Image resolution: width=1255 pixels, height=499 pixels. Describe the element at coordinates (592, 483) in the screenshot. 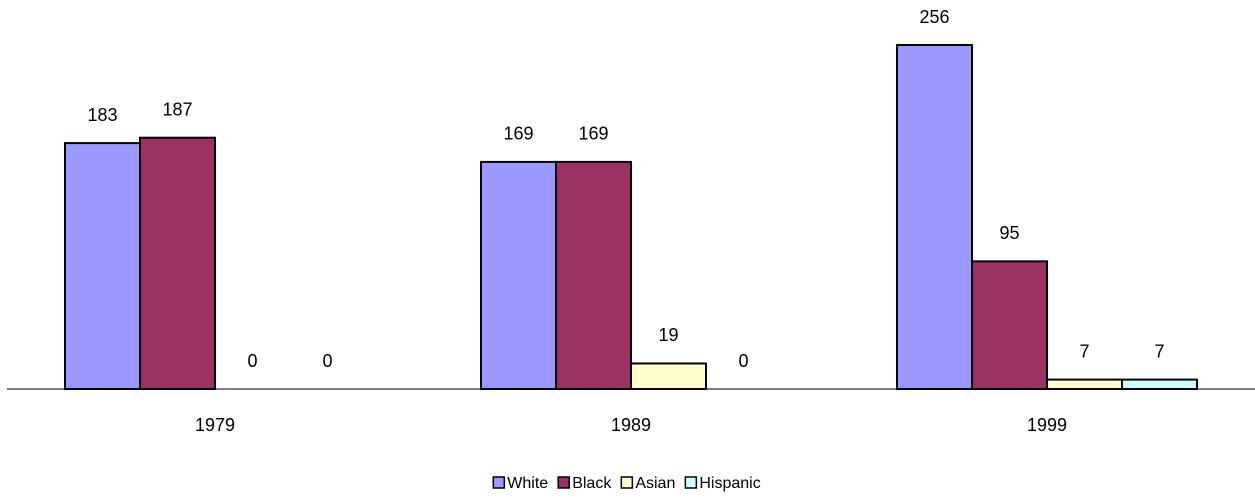

I see `legend-label: Black` at that location.